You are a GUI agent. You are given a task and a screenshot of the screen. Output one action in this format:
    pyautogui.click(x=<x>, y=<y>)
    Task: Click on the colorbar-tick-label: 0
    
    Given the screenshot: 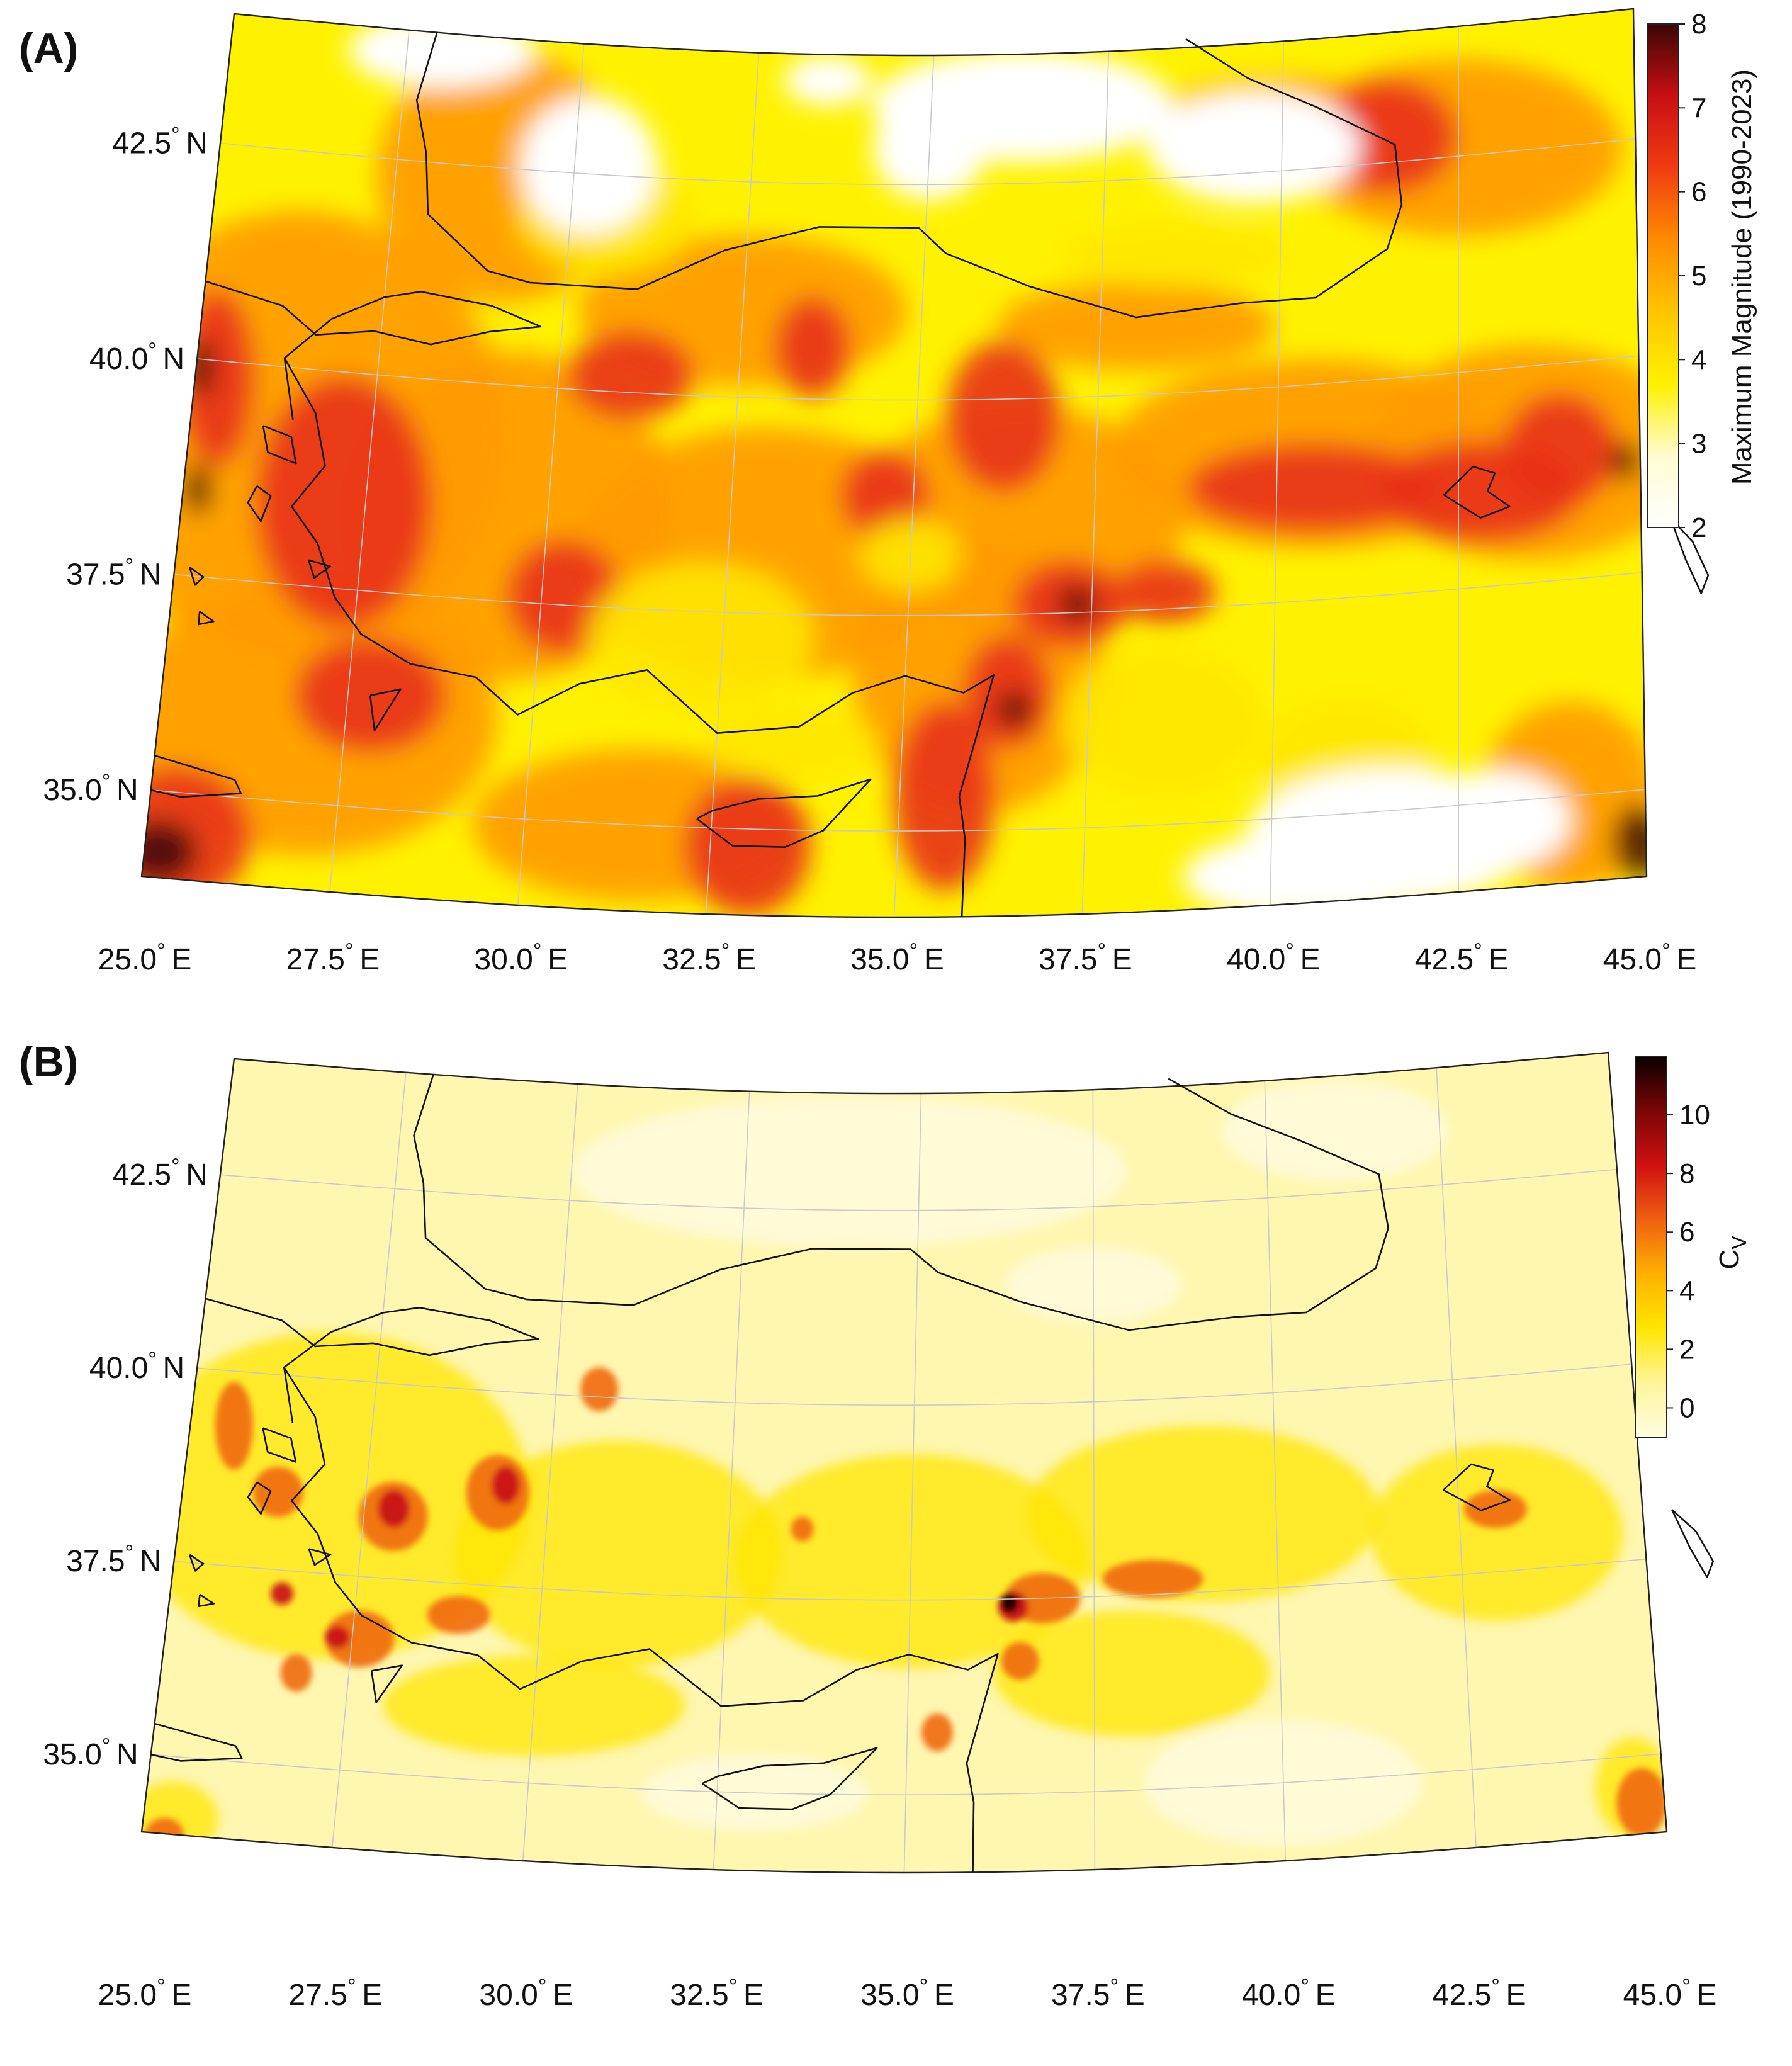 What is the action you would take?
    pyautogui.click(x=1686, y=1407)
    